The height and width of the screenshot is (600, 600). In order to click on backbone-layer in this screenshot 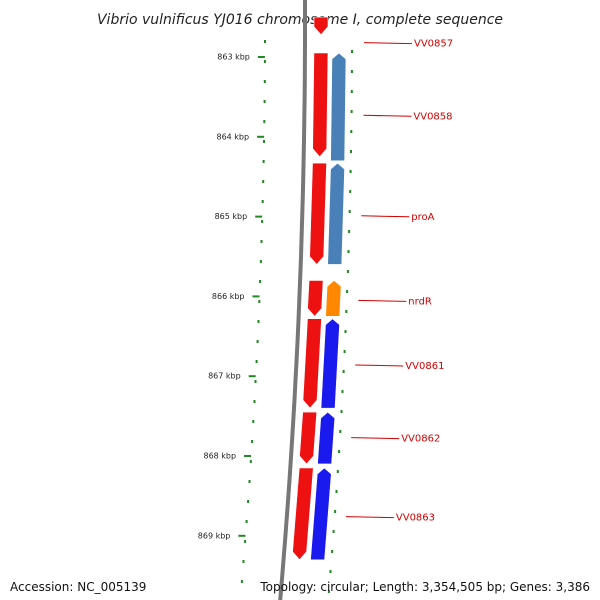, I will do `click(292, 300)`.